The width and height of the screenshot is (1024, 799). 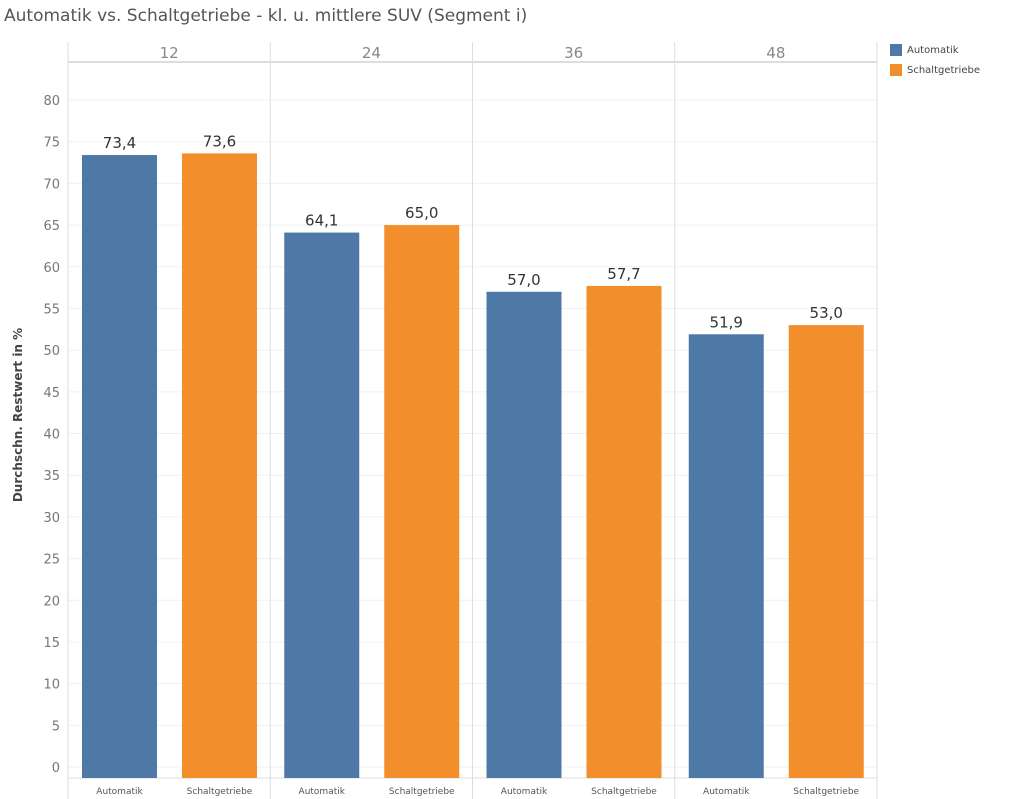 What do you see at coordinates (726, 322) in the screenshot?
I see `data-label: 51,9` at bounding box center [726, 322].